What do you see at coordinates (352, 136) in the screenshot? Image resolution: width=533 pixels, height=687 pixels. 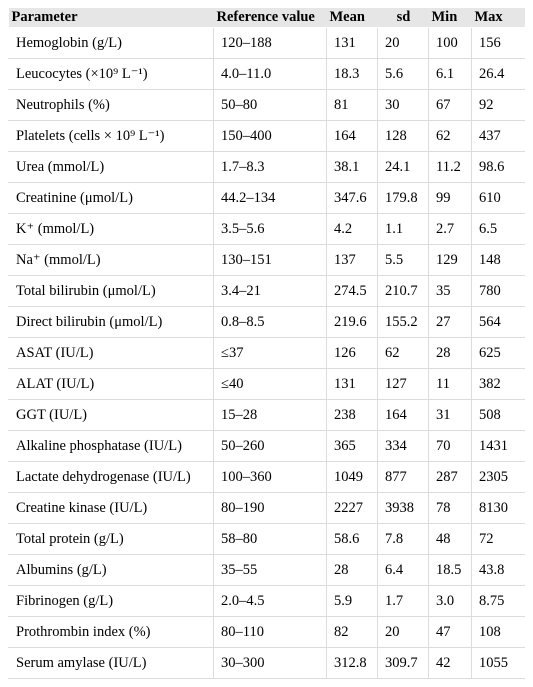 I see `mean-cell: 164` at bounding box center [352, 136].